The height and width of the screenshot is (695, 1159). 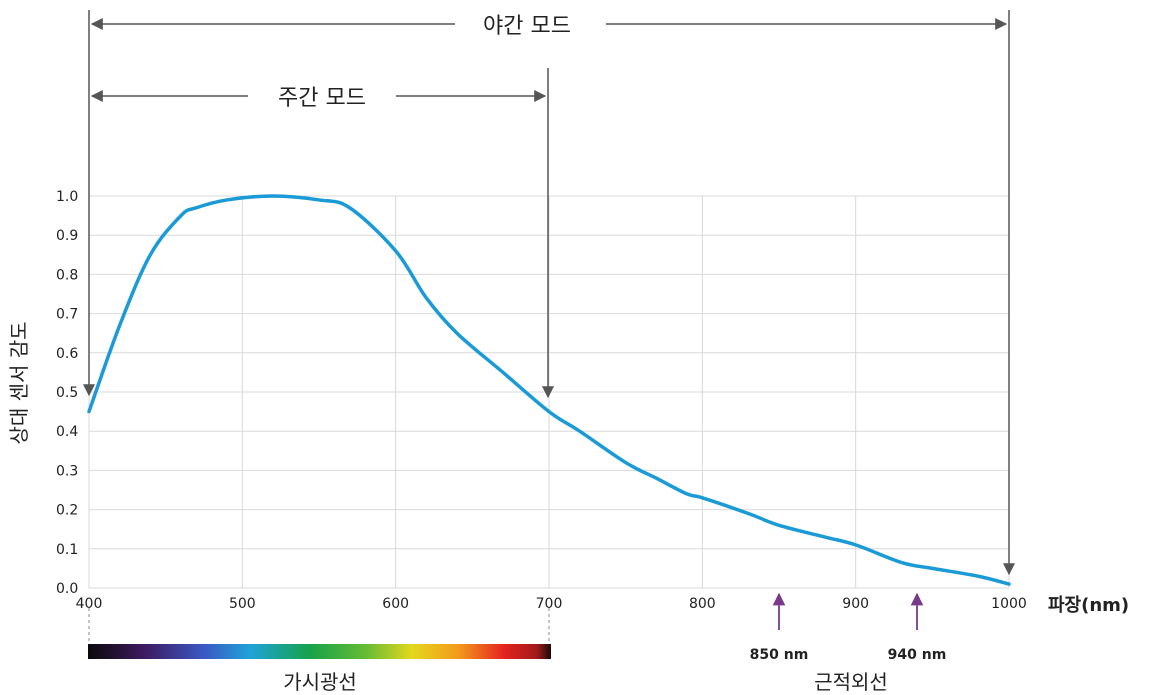 I want to click on x-tick-label: 800, so click(x=702, y=604).